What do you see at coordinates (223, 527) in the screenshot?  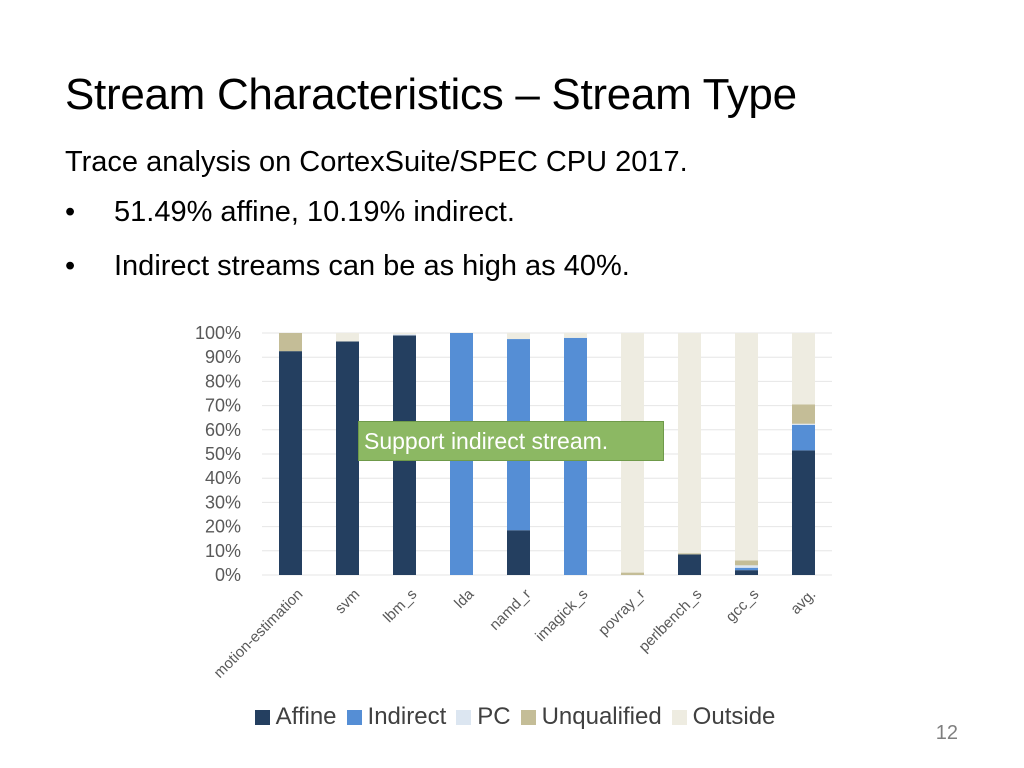 I see `y-tick-label: 20%` at bounding box center [223, 527].